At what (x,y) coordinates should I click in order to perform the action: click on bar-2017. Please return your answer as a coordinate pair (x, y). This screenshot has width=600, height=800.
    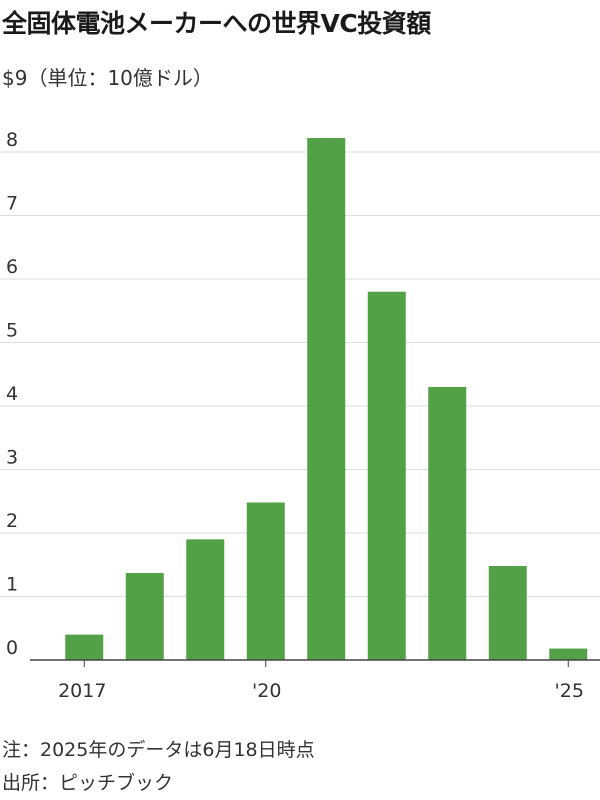
    Looking at the image, I should click on (84, 647).